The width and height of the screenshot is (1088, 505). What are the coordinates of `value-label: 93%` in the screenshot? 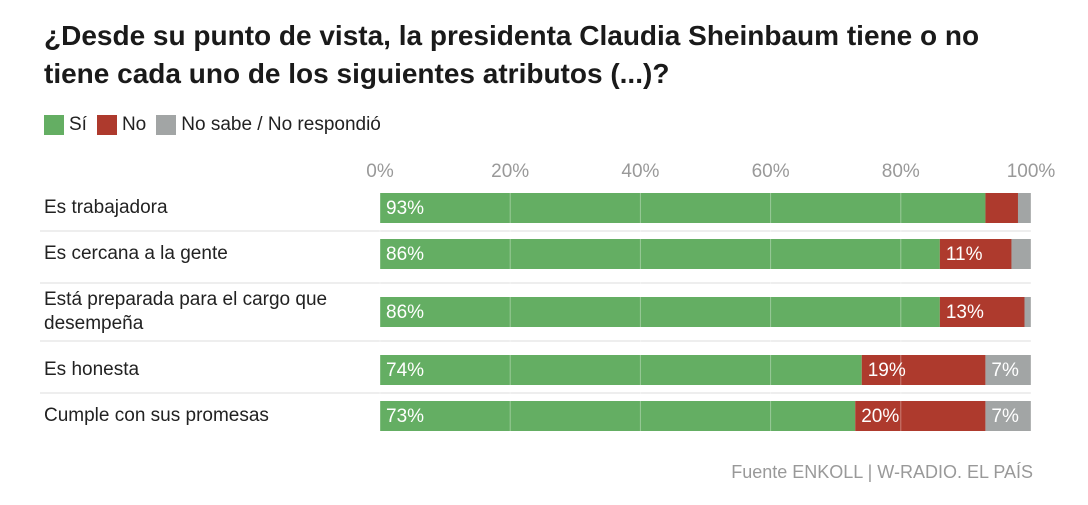 It's located at (405, 208).